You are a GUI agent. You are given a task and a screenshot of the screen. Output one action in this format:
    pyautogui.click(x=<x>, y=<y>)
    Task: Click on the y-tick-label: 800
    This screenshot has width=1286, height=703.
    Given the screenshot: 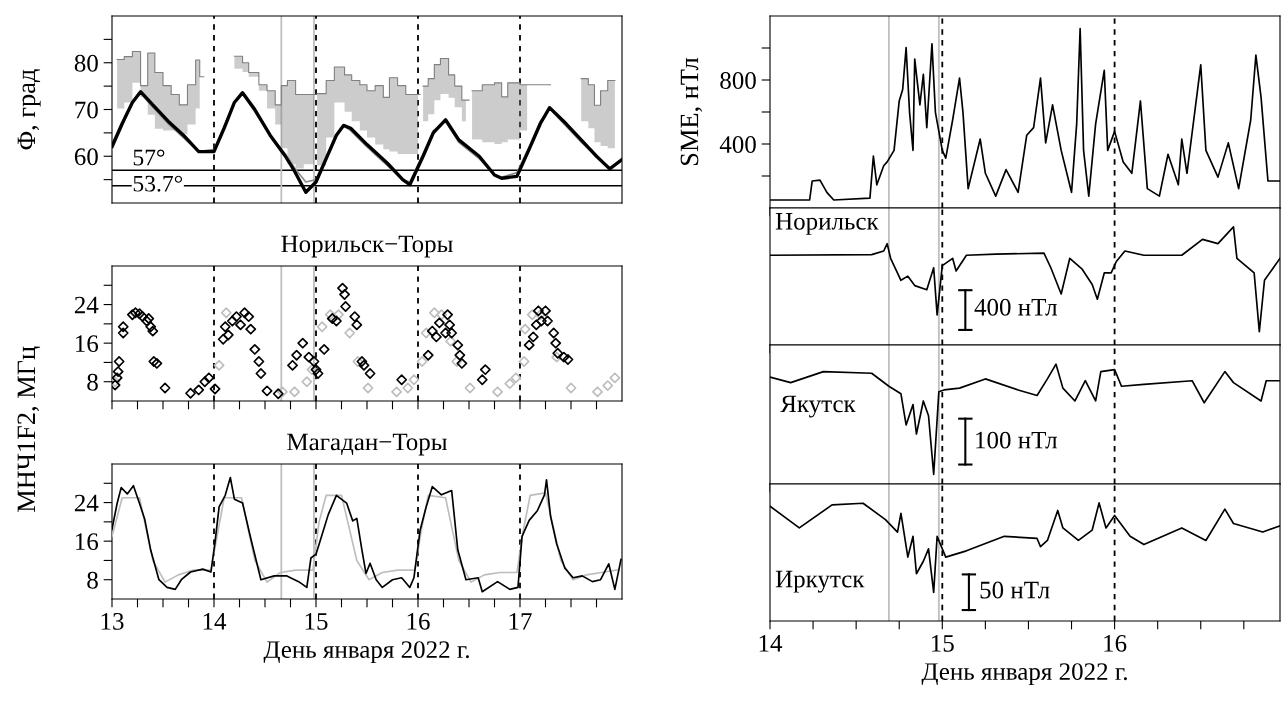 What is the action you would take?
    pyautogui.click(x=738, y=80)
    